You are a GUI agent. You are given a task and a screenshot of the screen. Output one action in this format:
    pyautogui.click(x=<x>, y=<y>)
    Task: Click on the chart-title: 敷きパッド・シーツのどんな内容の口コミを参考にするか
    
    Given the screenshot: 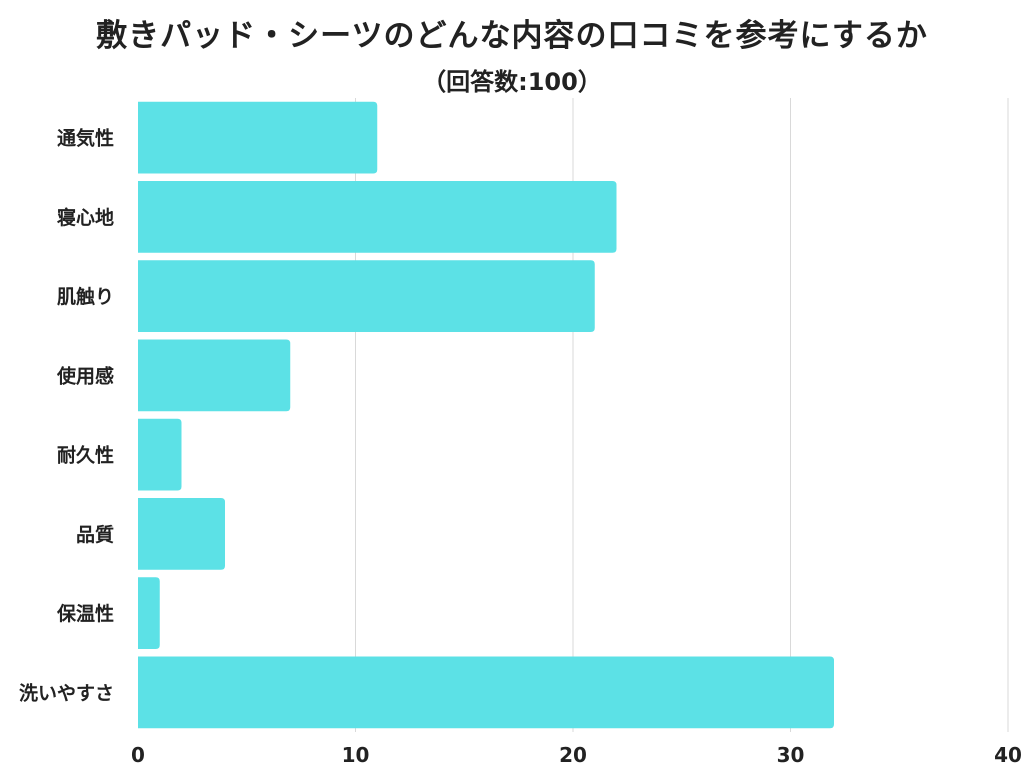 What is the action you would take?
    pyautogui.click(x=512, y=36)
    